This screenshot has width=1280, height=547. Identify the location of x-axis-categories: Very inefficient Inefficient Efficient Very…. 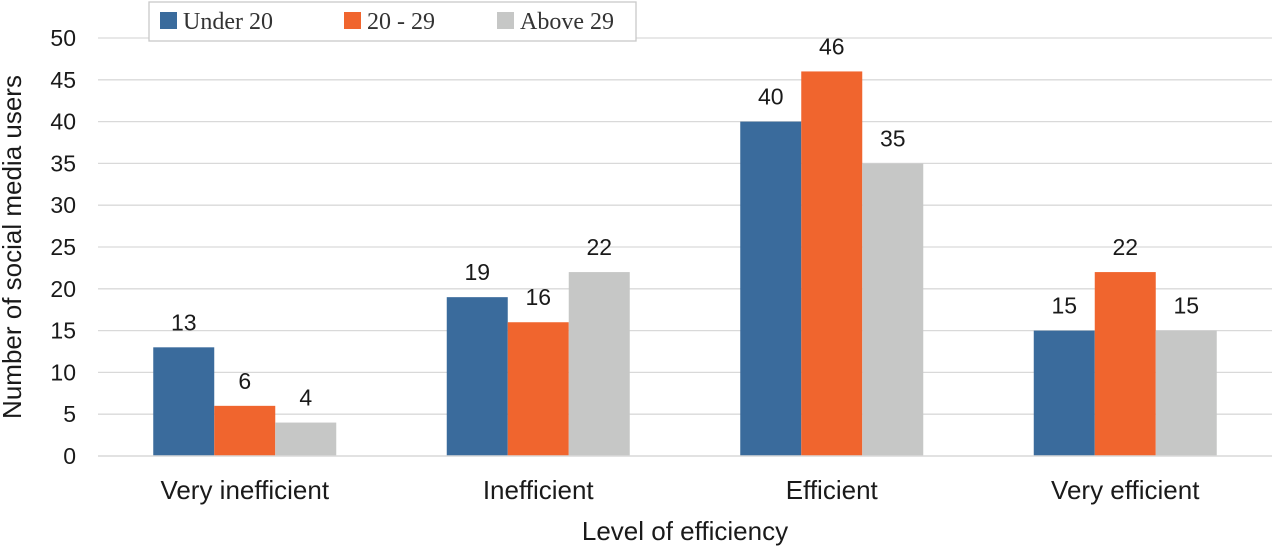
(680, 490).